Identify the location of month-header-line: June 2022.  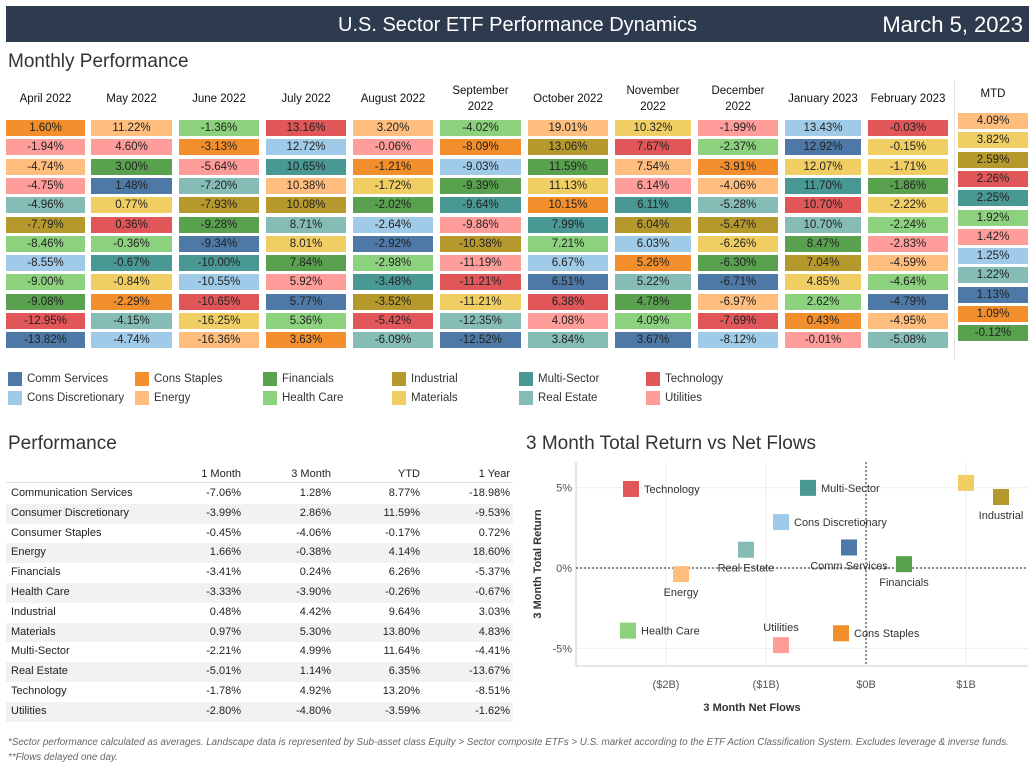
(219, 99).